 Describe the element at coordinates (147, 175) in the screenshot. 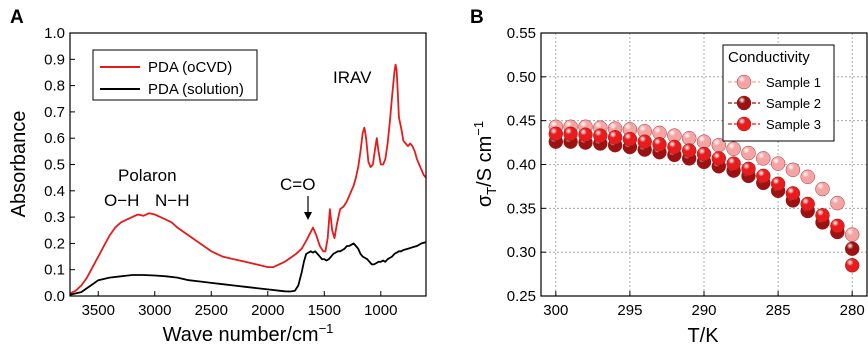

I see `annotation-polaron: Polaron` at that location.